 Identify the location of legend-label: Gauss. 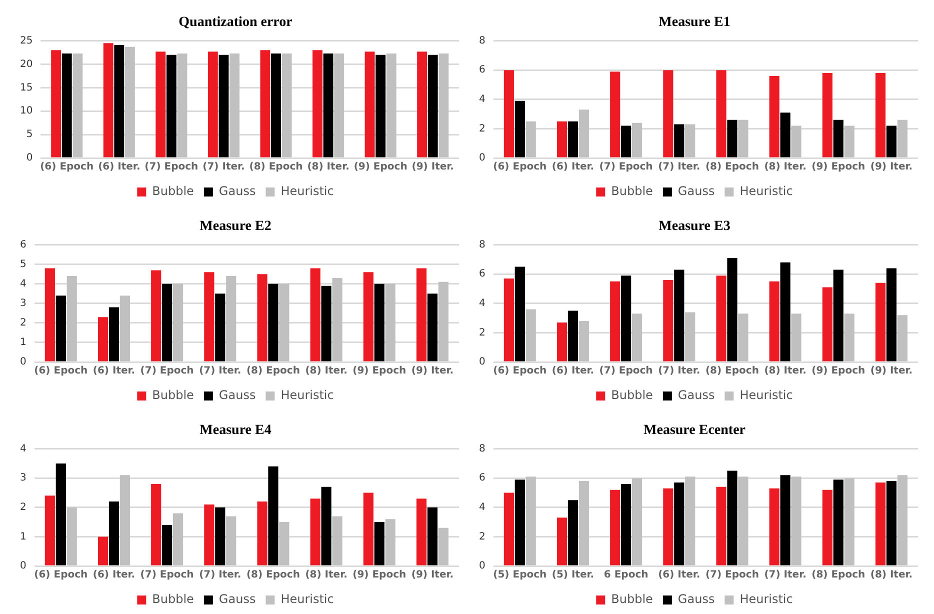
(237, 191).